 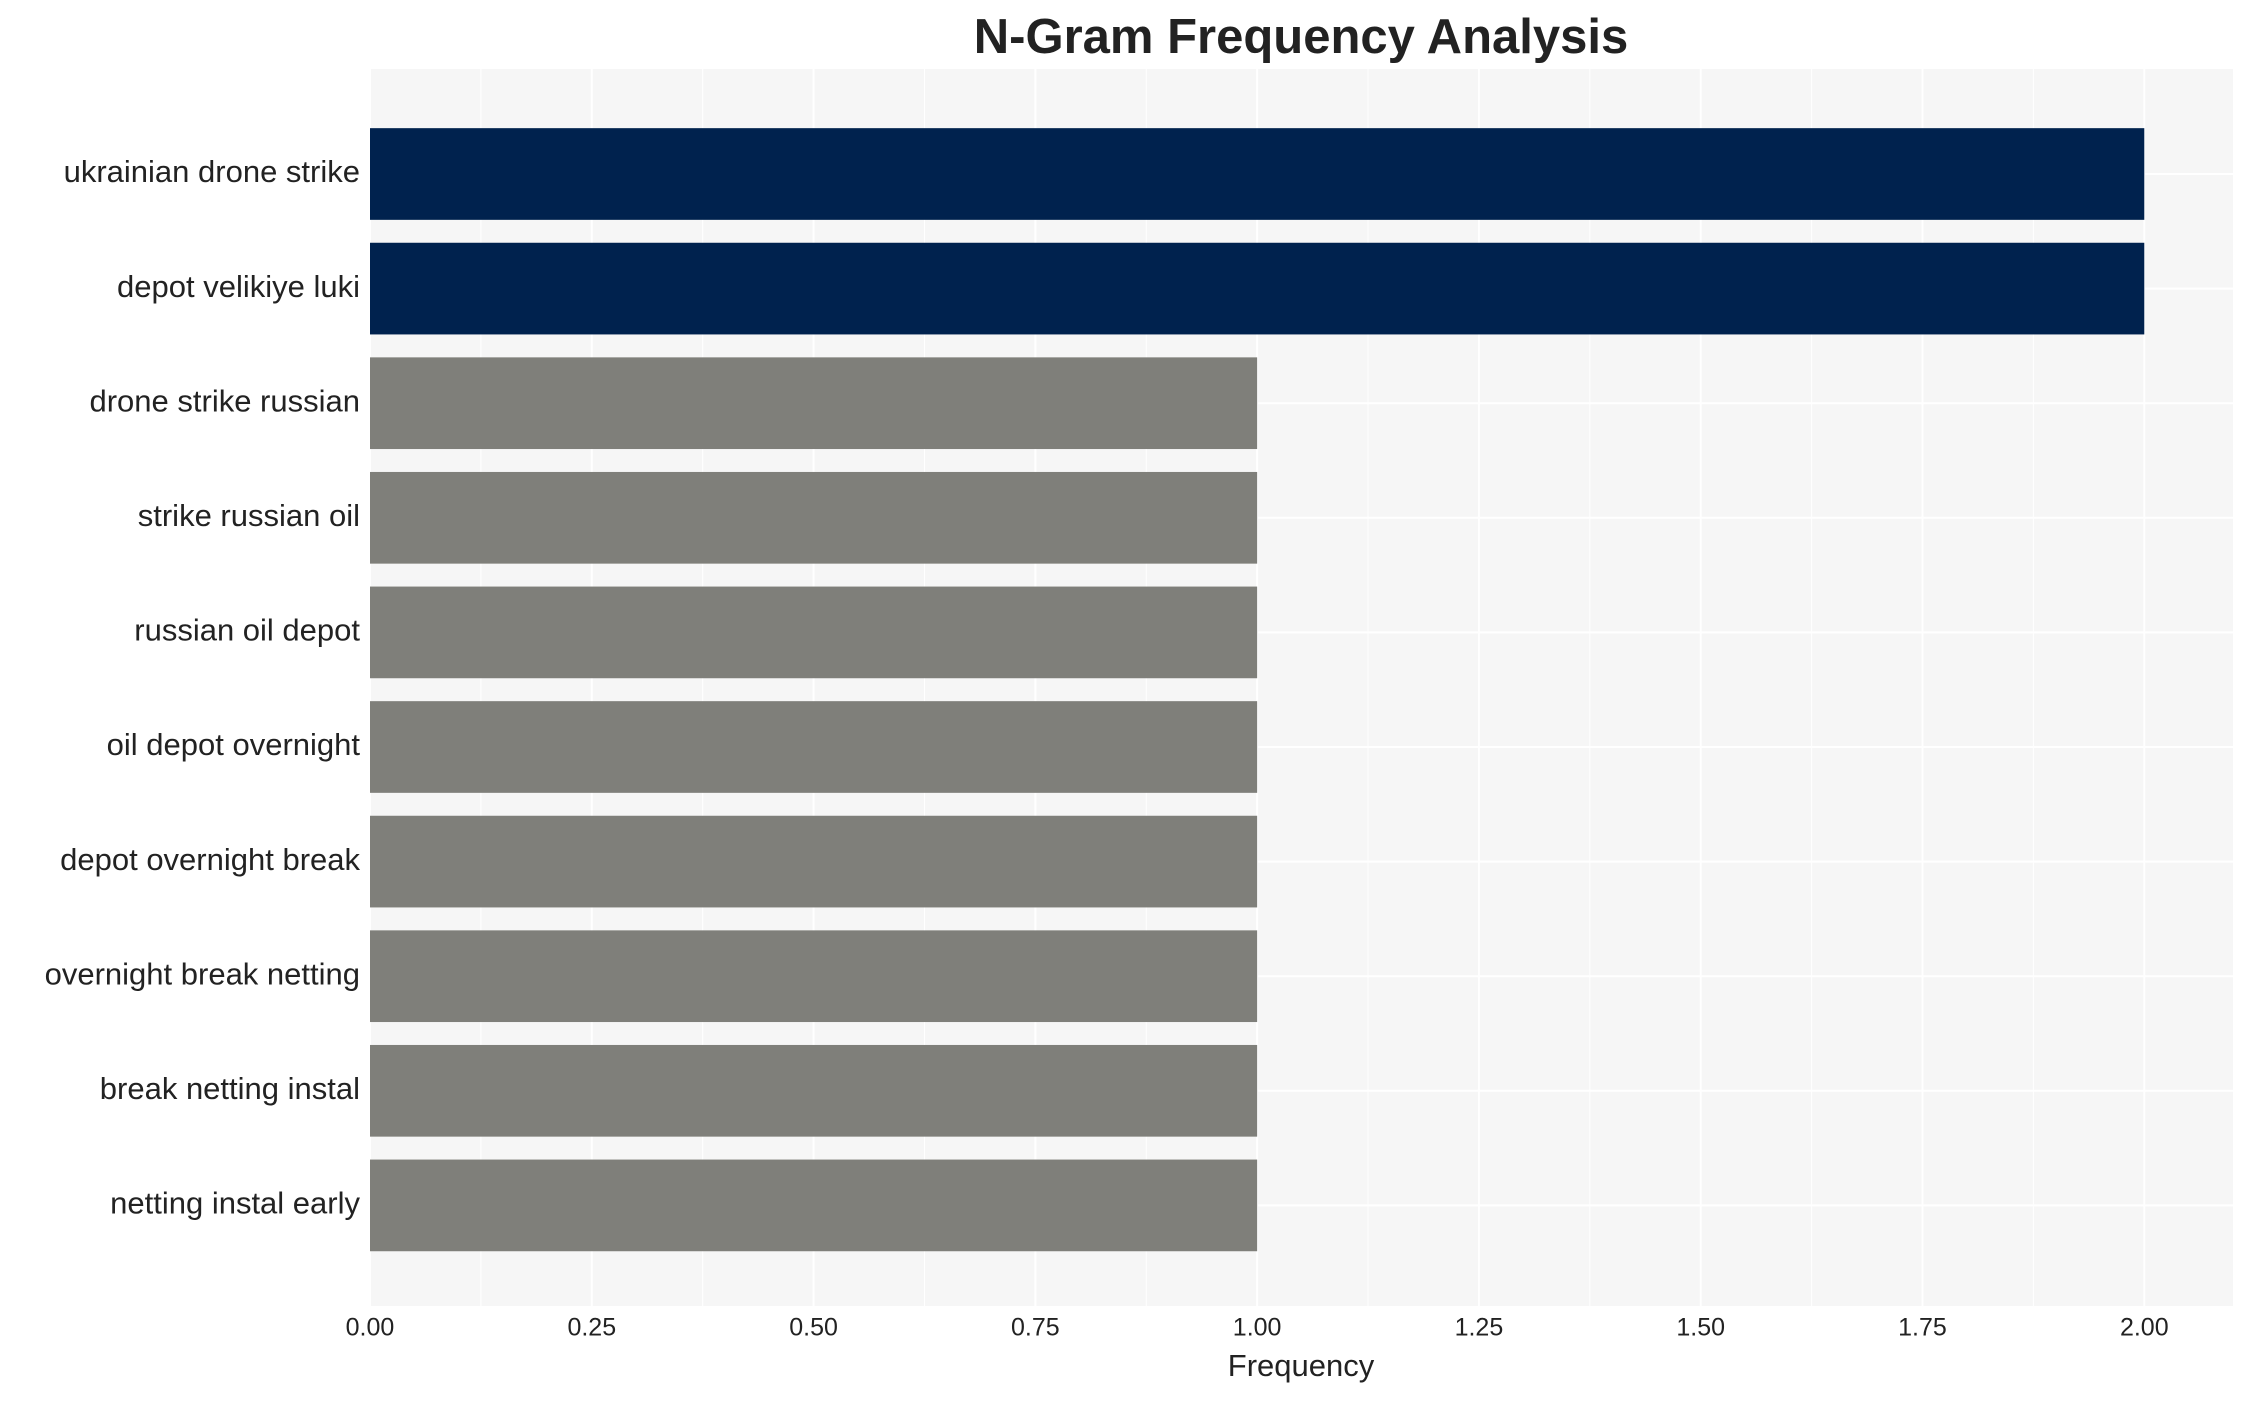 What do you see at coordinates (247, 630) in the screenshot?
I see `y-tick-label: russian oil depot` at bounding box center [247, 630].